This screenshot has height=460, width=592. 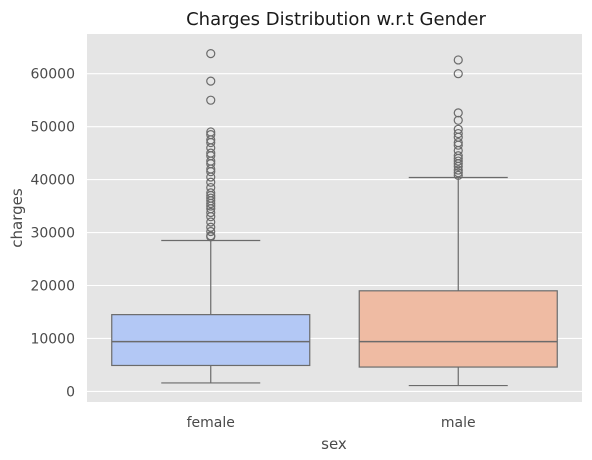 I want to click on x-tick-labels: female male, so click(x=331, y=423).